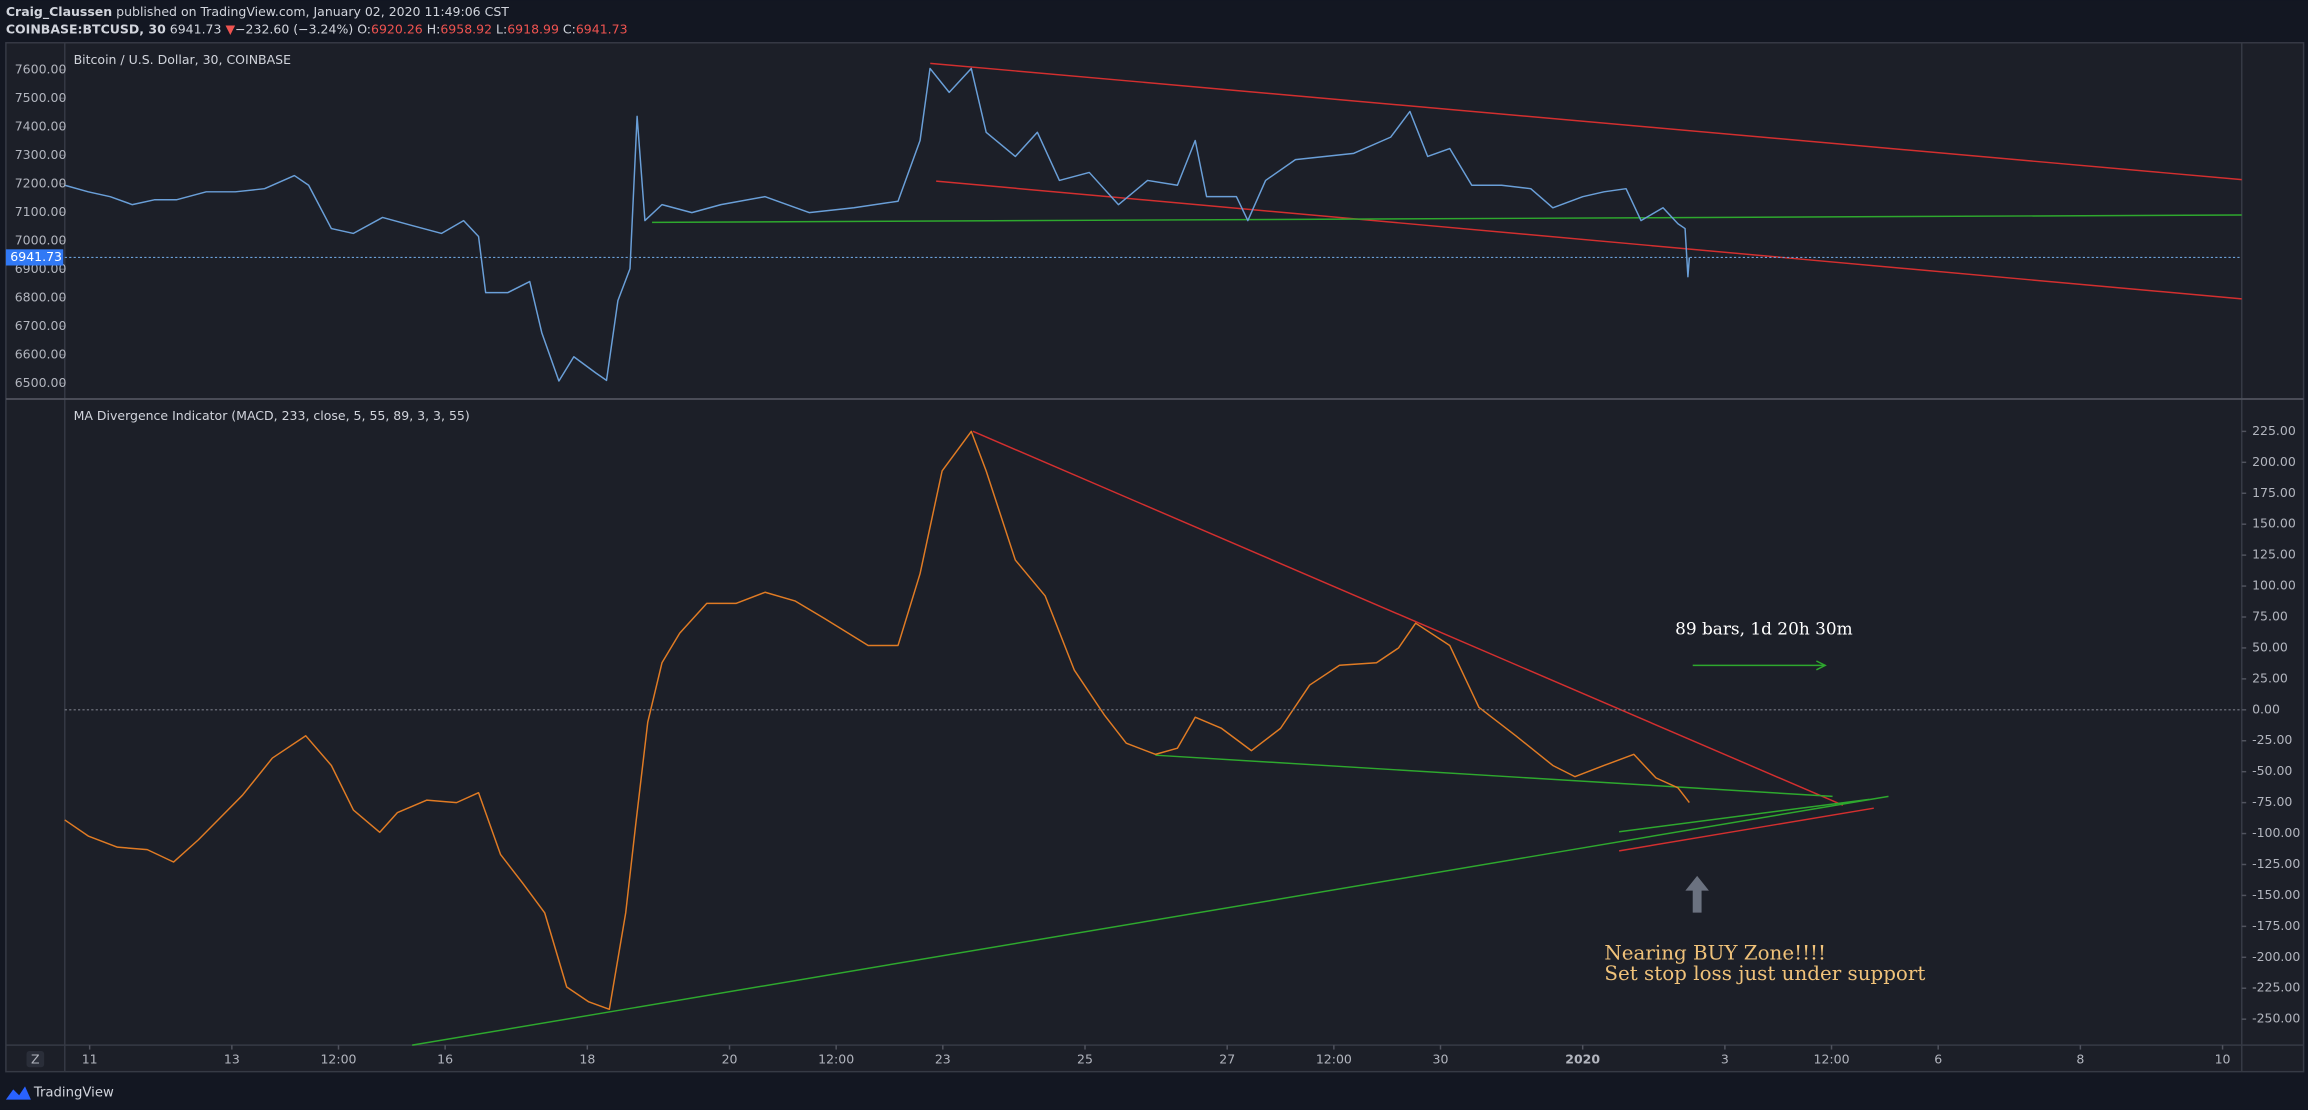 This screenshot has height=1110, width=2308. Describe the element at coordinates (196, 28) in the screenshot. I see `last: 6941.73` at that location.